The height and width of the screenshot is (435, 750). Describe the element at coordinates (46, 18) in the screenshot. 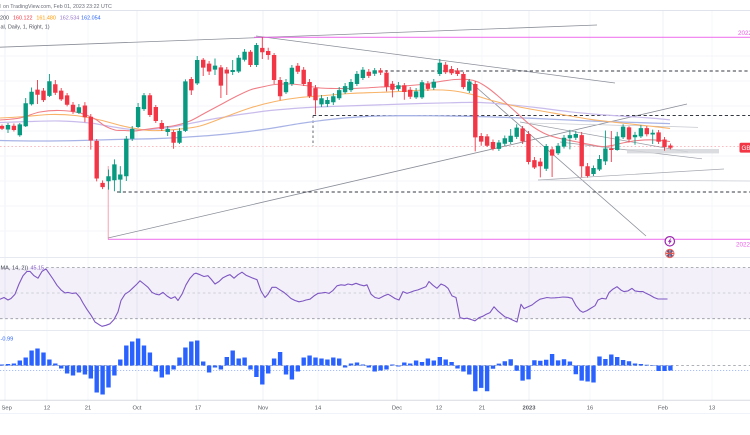

I see `svg-text: 161.480` at that location.